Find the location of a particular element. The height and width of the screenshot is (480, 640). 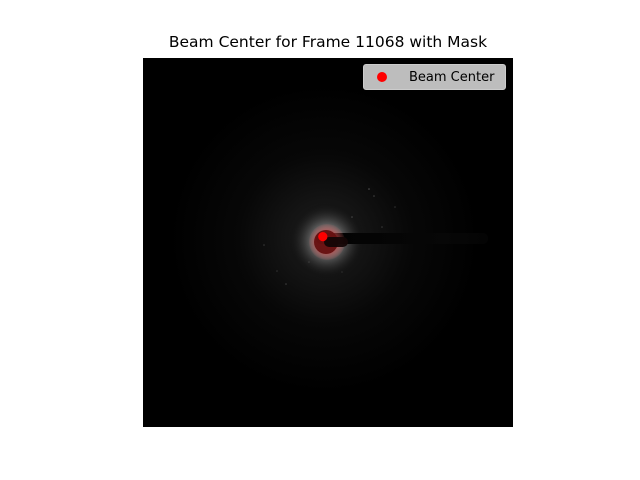

points-layer is located at coordinates (323, 237).